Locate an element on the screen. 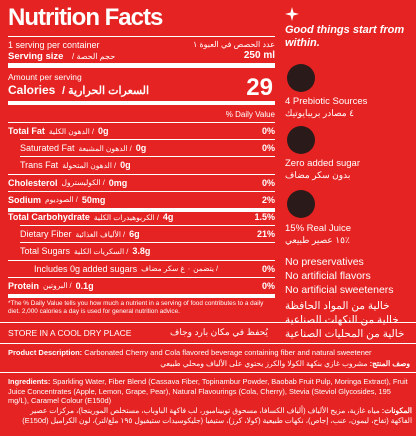 This screenshot has width=416, height=436. sugar-icon is located at coordinates (301, 140).